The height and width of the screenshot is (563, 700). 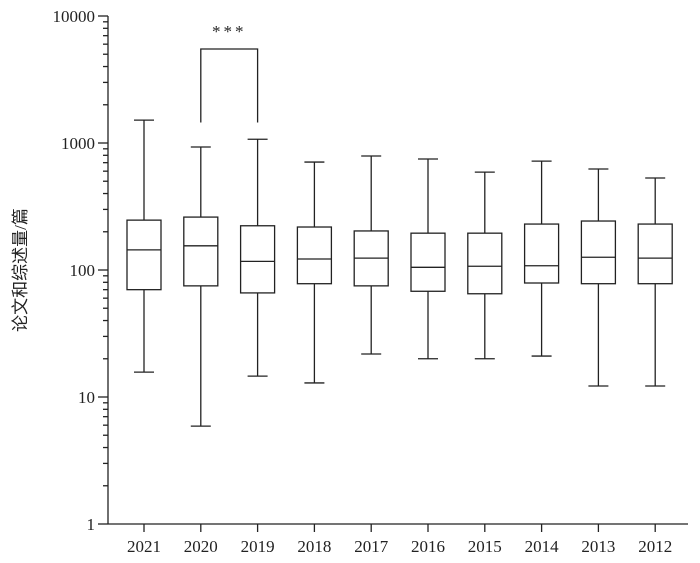 I want to click on x-tick-label: 2020, so click(x=201, y=546).